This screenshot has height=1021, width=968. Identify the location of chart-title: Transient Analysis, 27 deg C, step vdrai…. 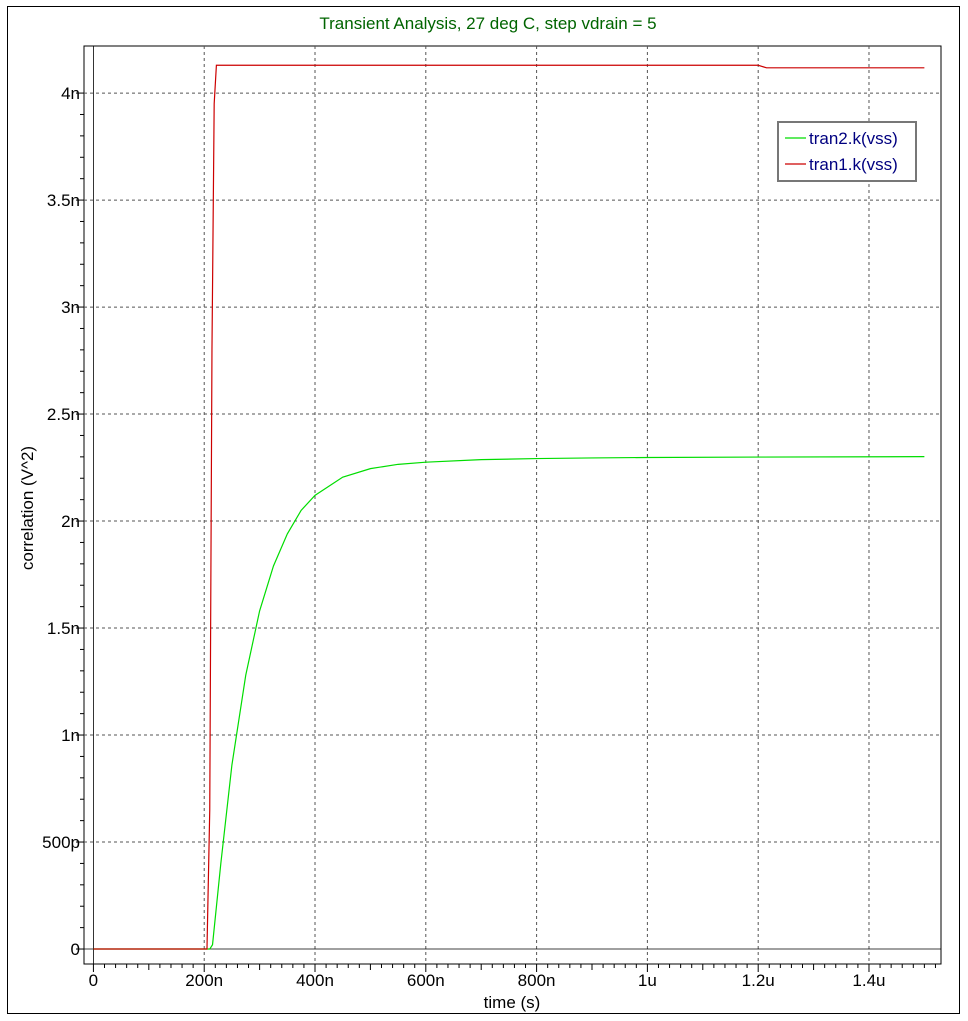
(487, 23).